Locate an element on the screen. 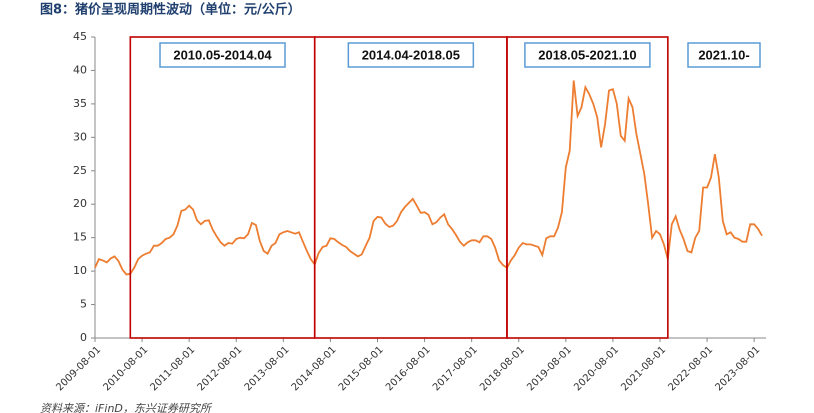 The image size is (814, 413). x-tick-label: 2023-08-01 is located at coordinates (738, 368).